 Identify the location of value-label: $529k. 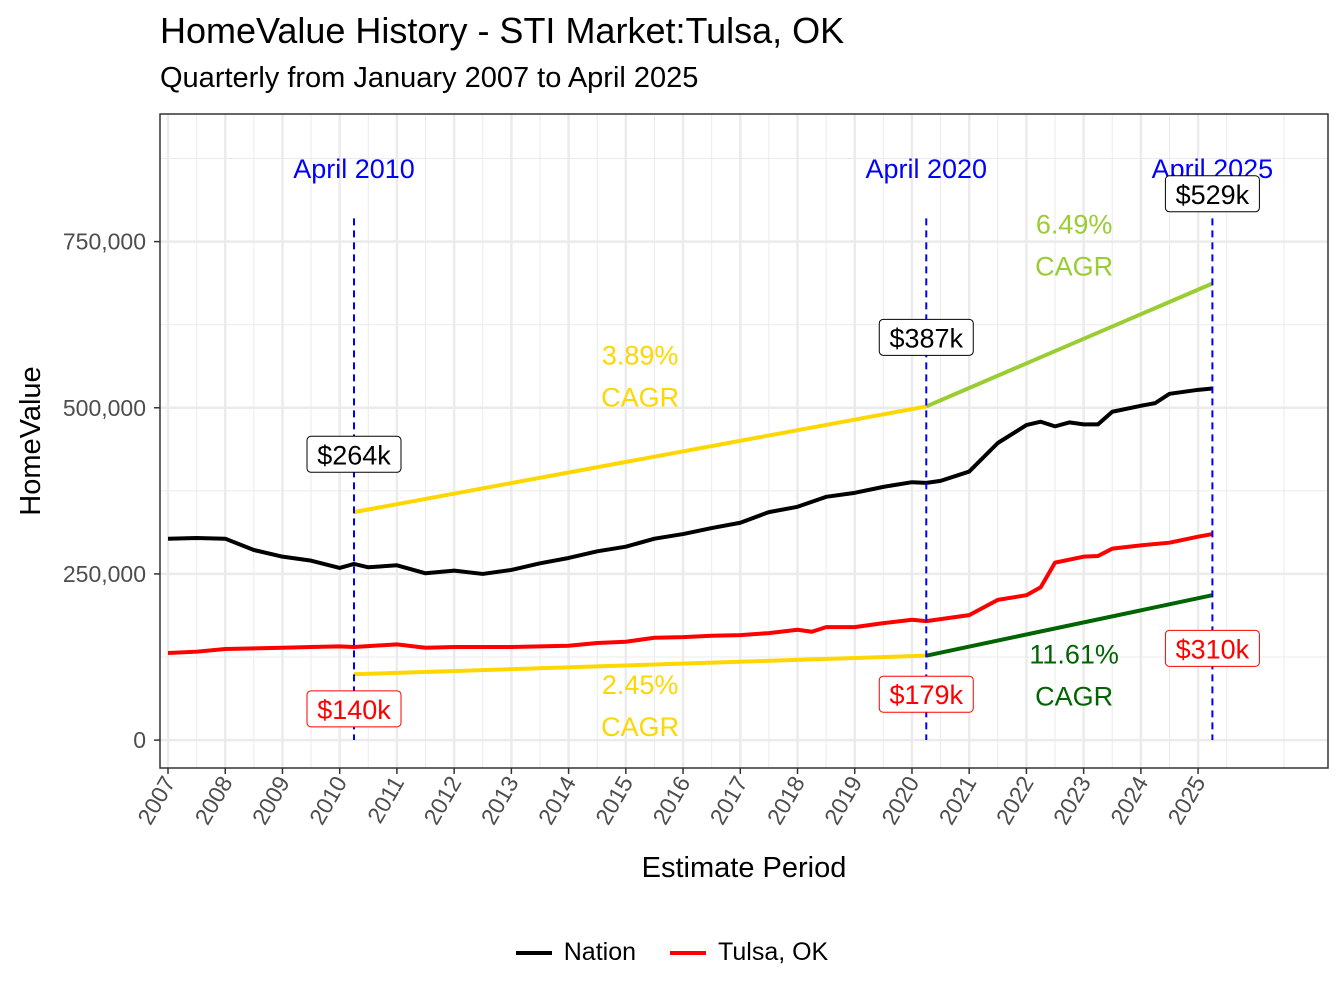
(1213, 195).